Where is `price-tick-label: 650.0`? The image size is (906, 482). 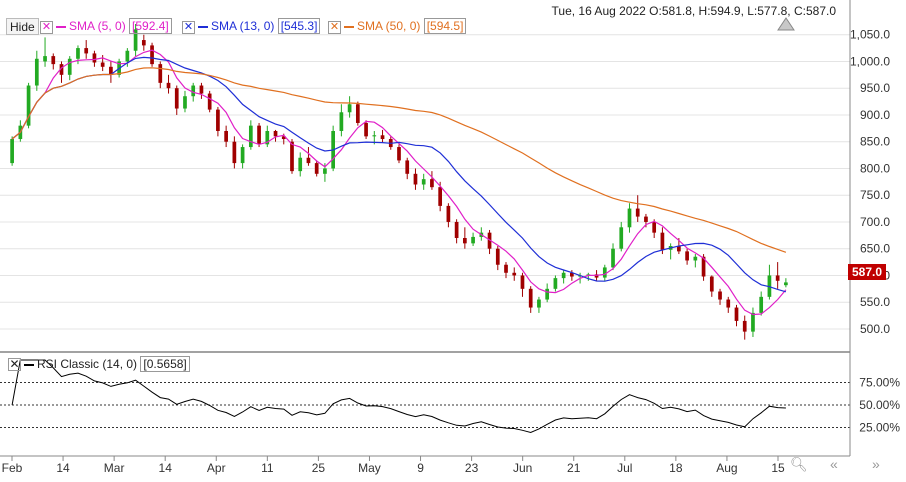
price-tick-label: 650.0 is located at coordinates (875, 249).